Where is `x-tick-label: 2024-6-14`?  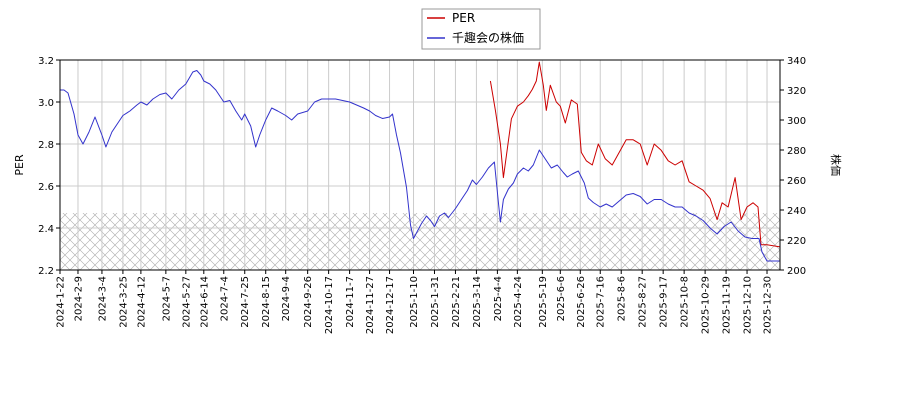
x-tick-label: 2024-6-14 is located at coordinates (204, 302).